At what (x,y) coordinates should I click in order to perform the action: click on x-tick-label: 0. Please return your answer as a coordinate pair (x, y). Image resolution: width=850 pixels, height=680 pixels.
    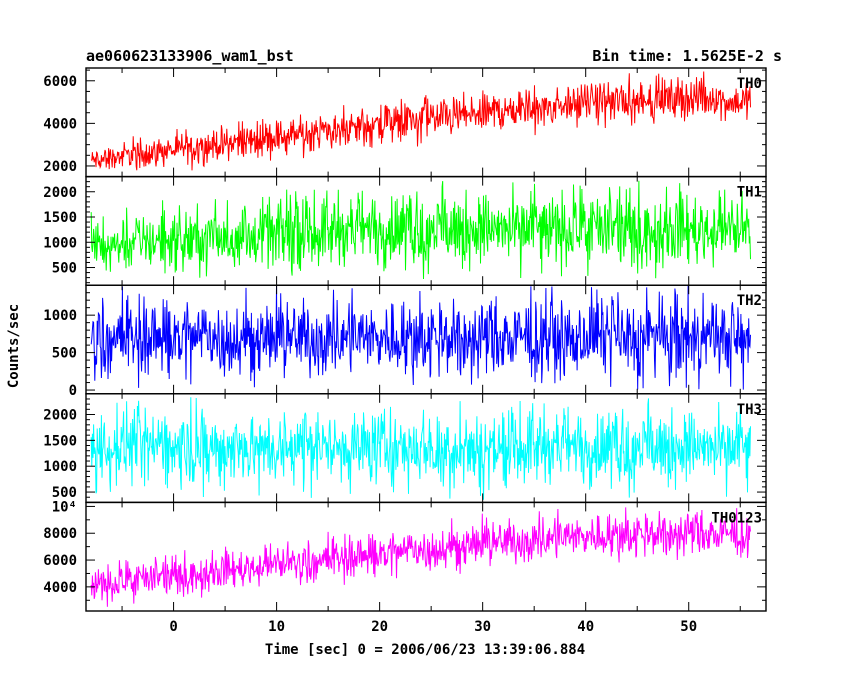
    Looking at the image, I should click on (173, 627).